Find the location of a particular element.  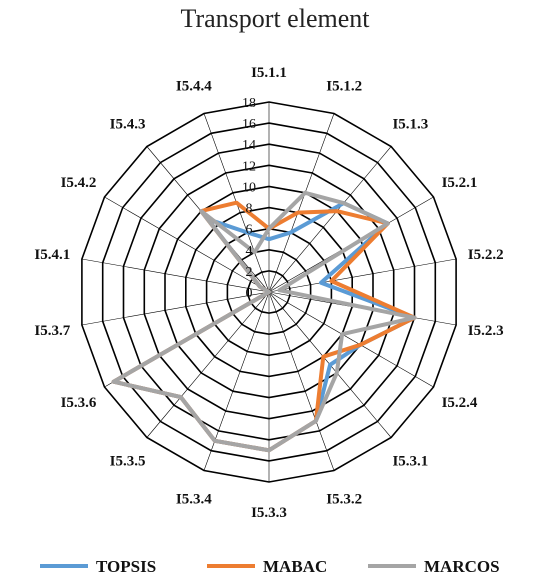

axis-label-I5.3.3: I5.3.3 is located at coordinates (269, 513).